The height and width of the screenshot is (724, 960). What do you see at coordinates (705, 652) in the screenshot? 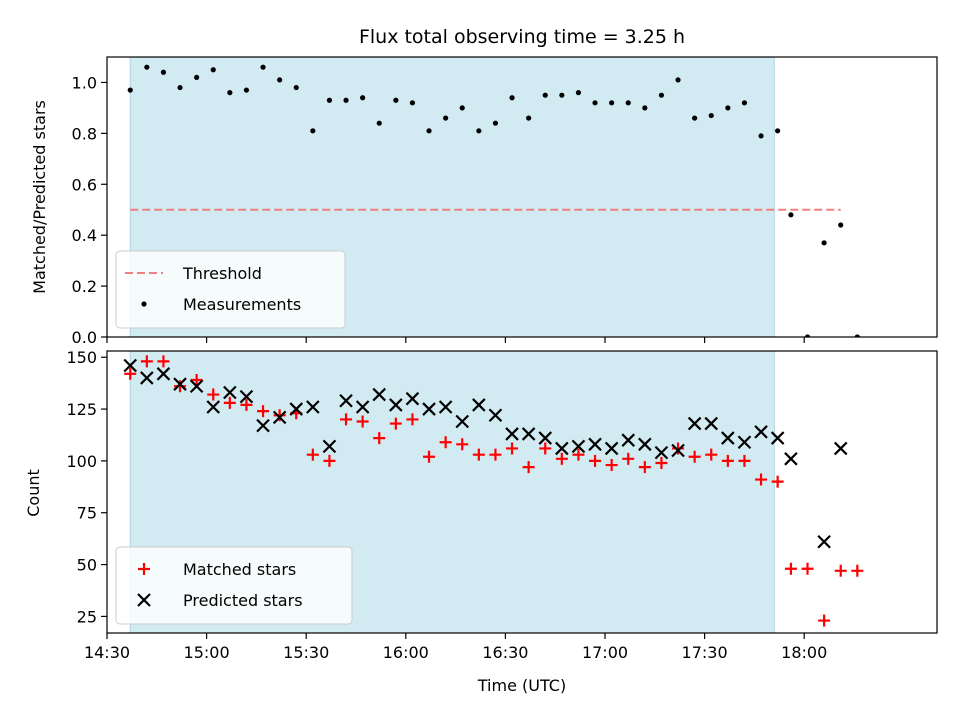
I see `xtick-label: 17:30` at bounding box center [705, 652].